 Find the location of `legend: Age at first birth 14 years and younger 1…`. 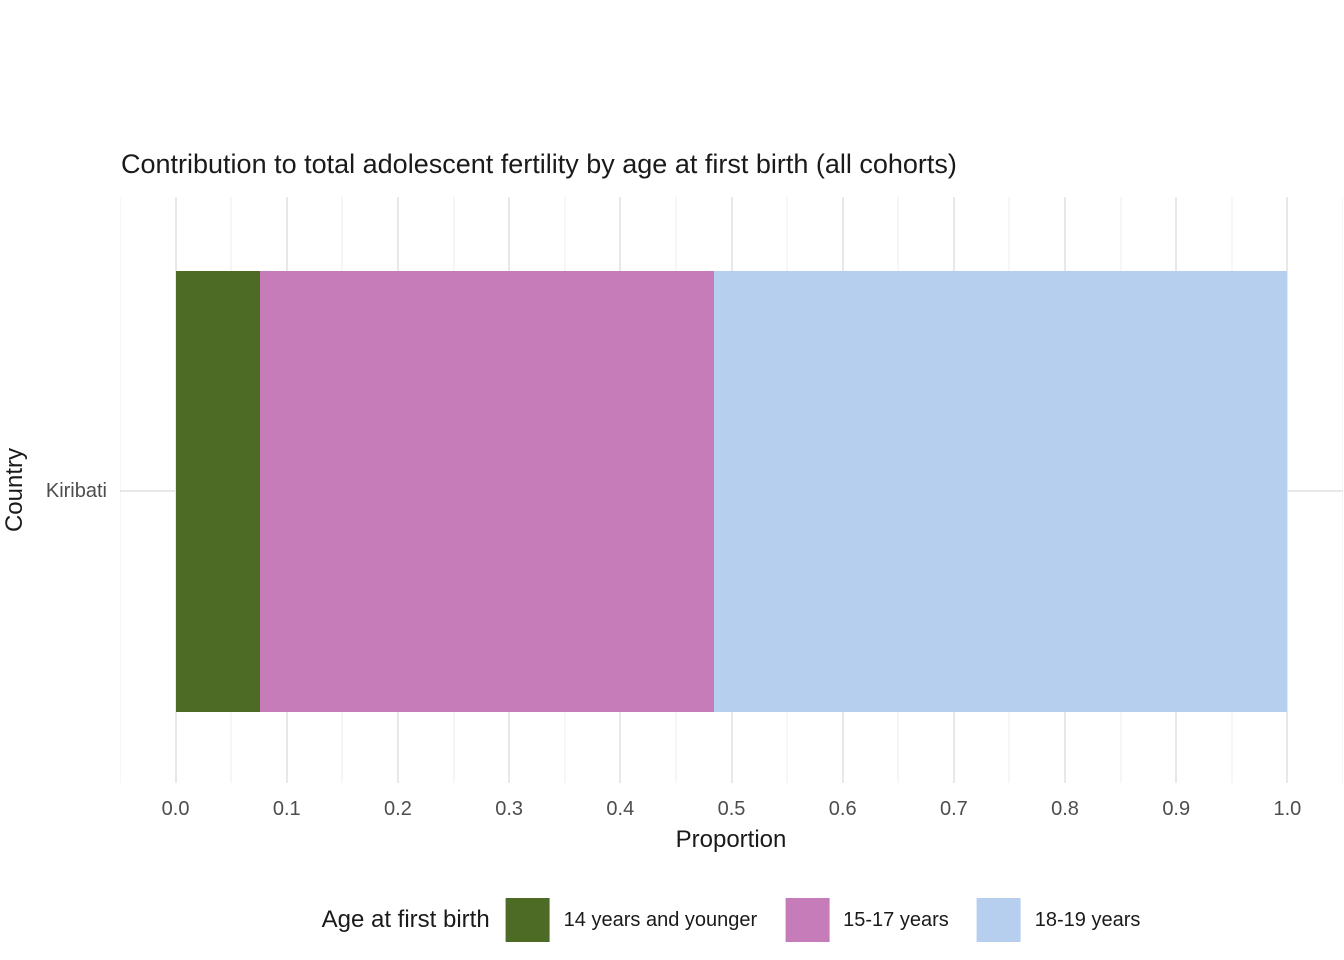

legend: Age at first birth 14 years and younger 1… is located at coordinates (731, 920).